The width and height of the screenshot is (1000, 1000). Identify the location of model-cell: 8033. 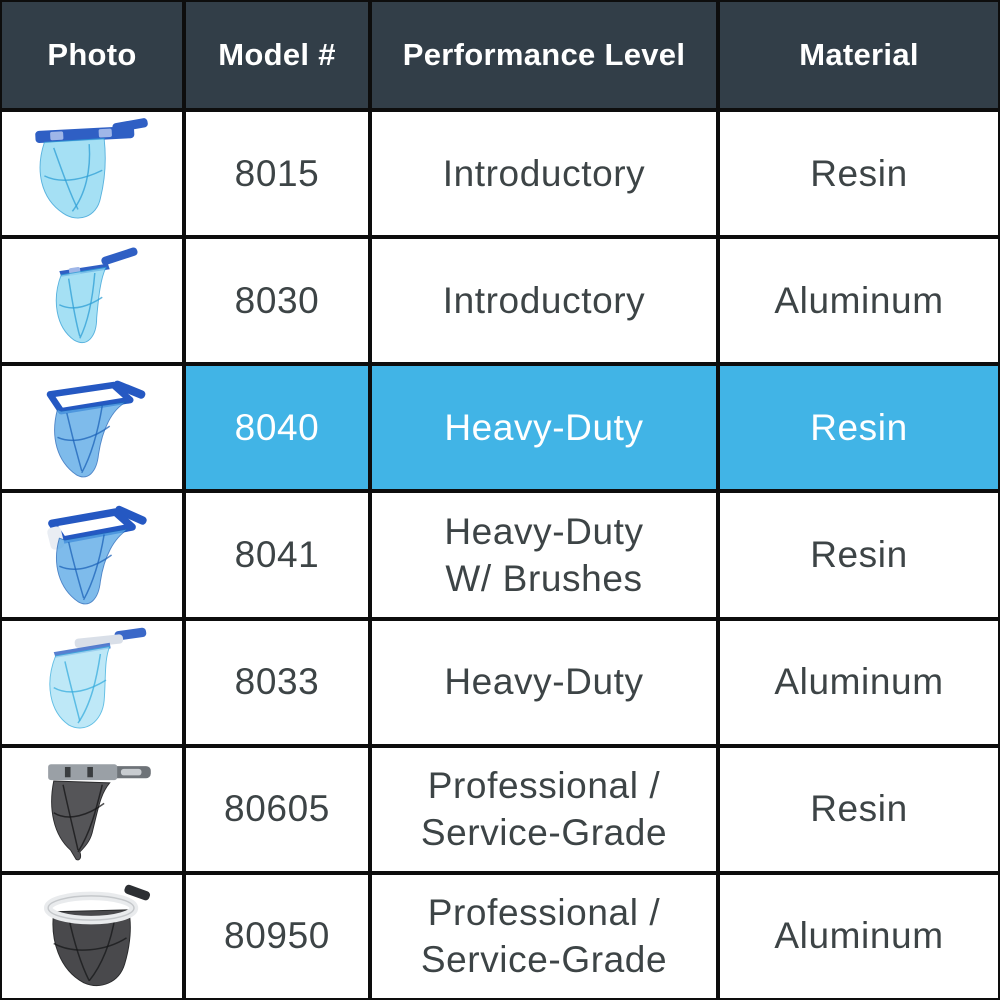
(277, 682).